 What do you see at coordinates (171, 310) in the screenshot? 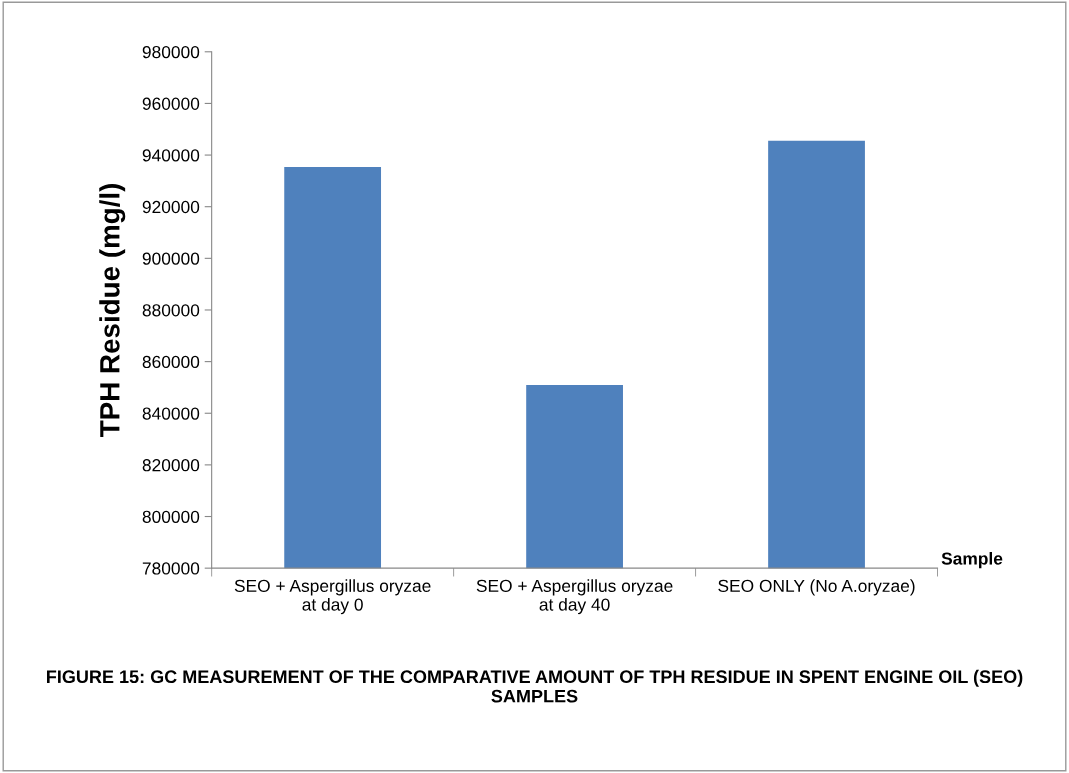
I see `y-tick-label: 880000` at bounding box center [171, 310].